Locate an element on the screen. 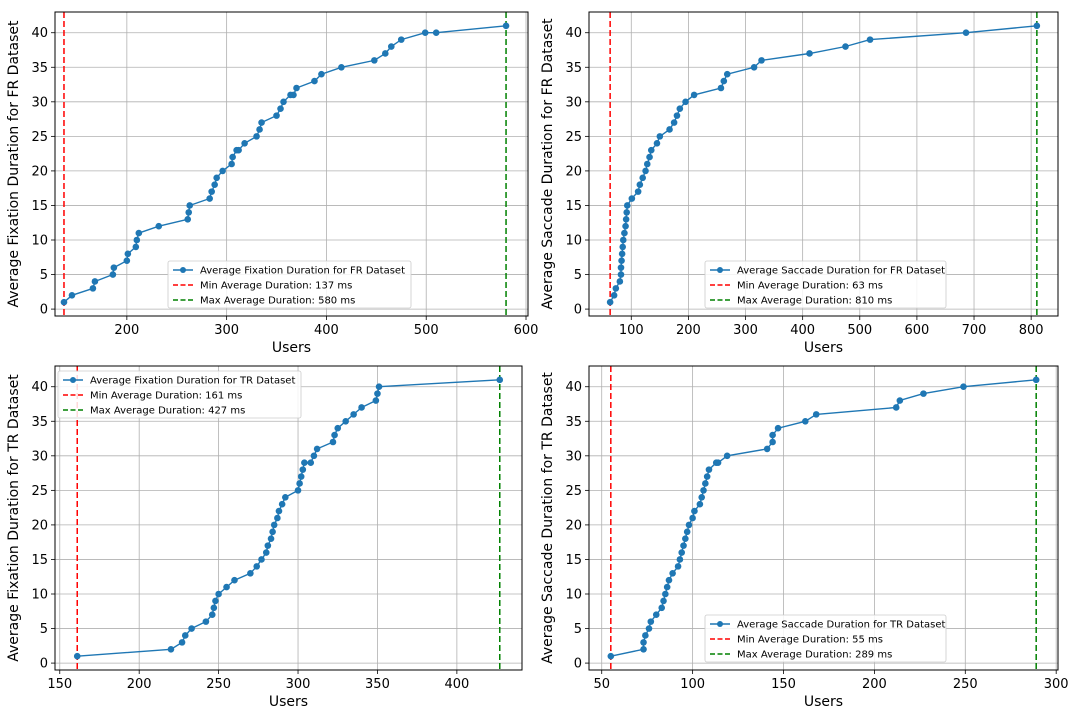 Image resolution: width=1080 pixels, height=720 pixels. y-tick-label: 0 is located at coordinates (44, 664).